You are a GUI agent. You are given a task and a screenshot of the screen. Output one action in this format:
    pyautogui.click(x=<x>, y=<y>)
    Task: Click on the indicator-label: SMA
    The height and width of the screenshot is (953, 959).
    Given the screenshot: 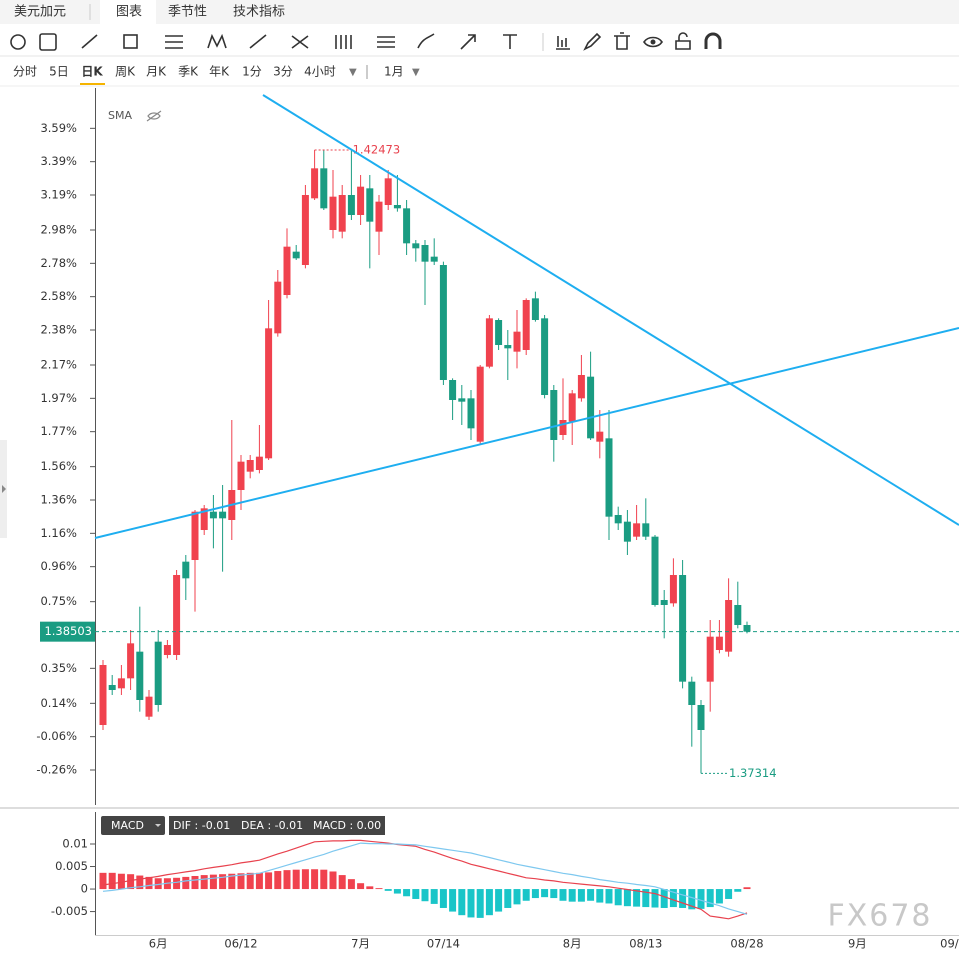 What is the action you would take?
    pyautogui.click(x=120, y=115)
    